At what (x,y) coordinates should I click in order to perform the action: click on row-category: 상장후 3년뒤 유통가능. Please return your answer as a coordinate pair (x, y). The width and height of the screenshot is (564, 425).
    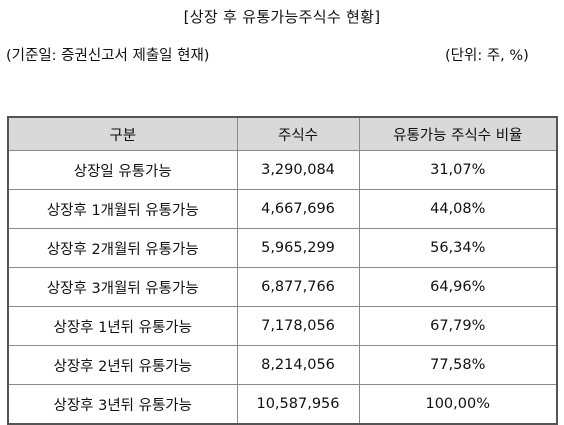
    Looking at the image, I should click on (122, 404).